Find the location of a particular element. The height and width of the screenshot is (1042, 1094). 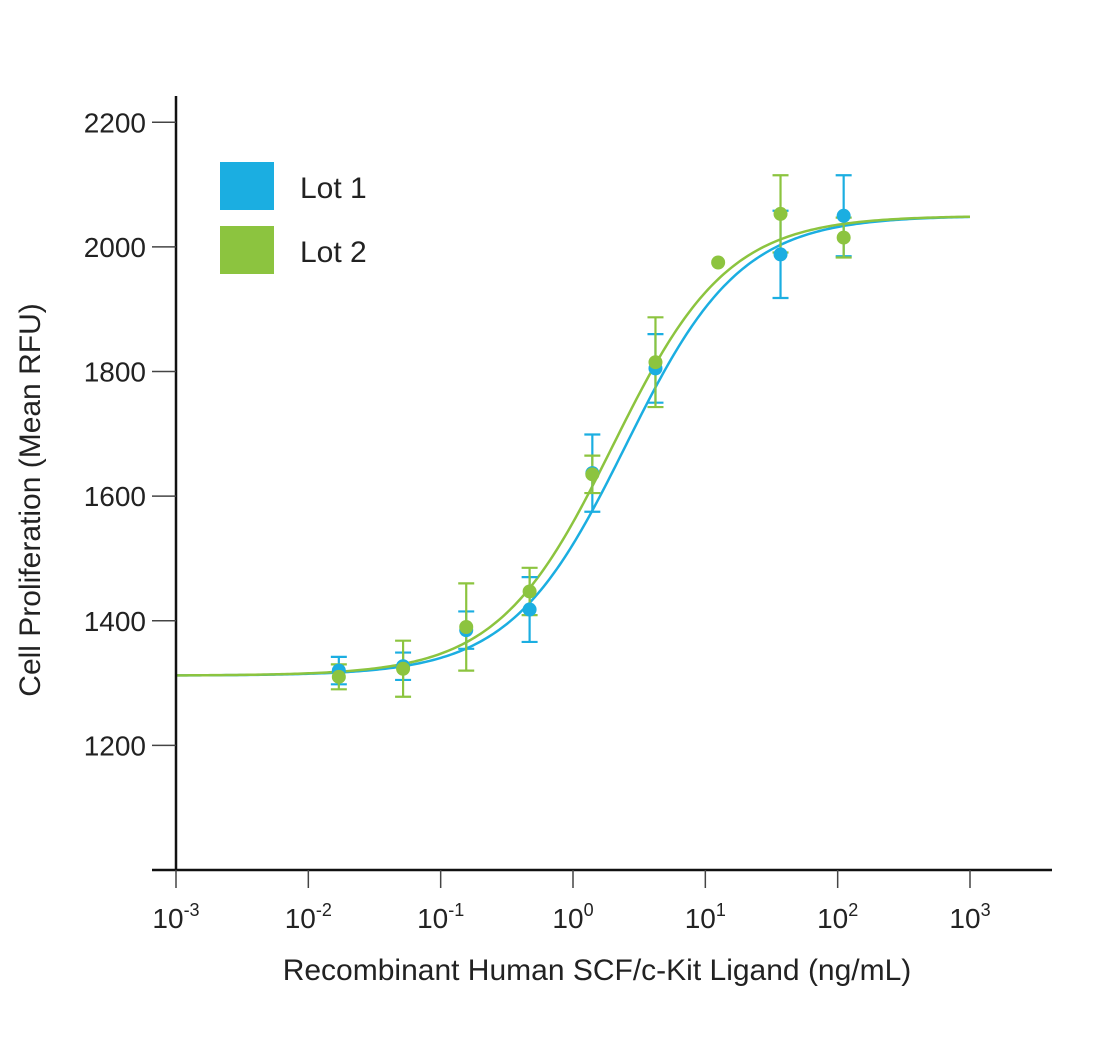

x-tick-exponent: 0 is located at coordinates (589, 910).